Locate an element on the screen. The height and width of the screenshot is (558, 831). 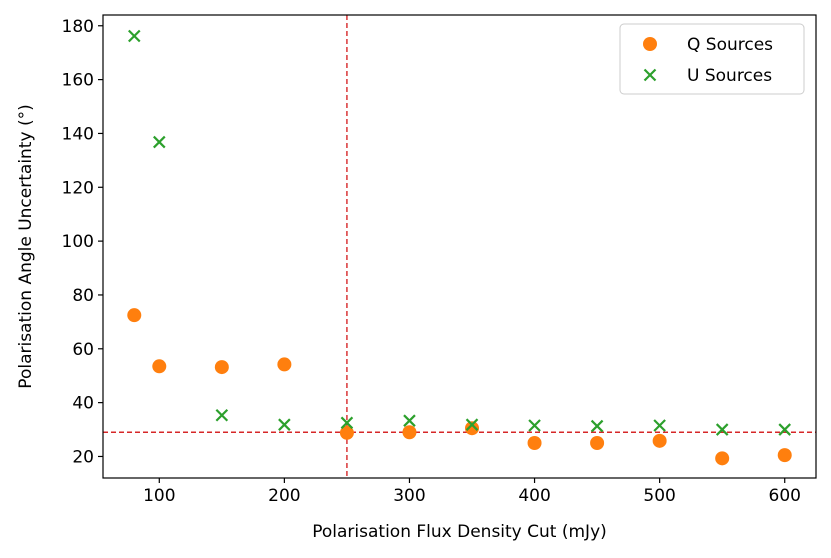
legend: Q Sources U Sources is located at coordinates (712, 59).